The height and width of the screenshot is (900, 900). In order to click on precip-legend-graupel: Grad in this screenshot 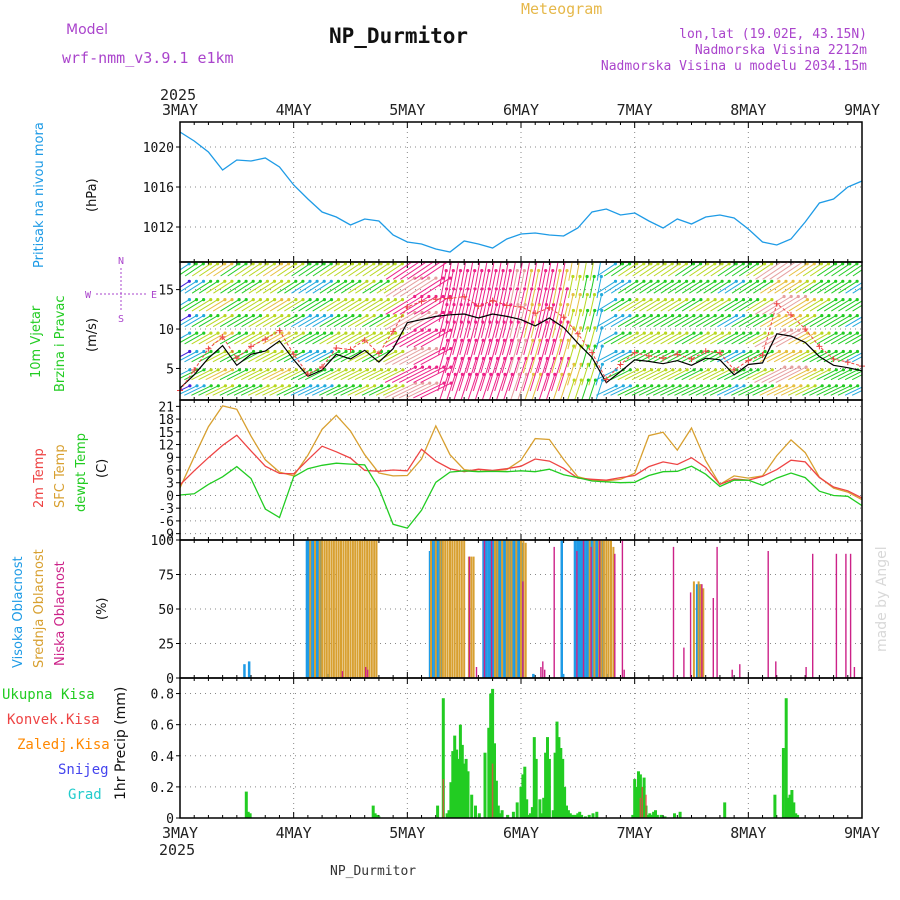, I will do `click(85, 795)`.